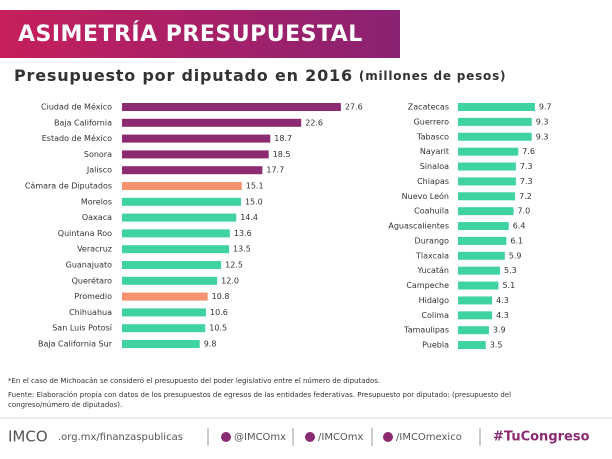 The height and width of the screenshot is (459, 612). Describe the element at coordinates (433, 270) in the screenshot. I see `category-label: Yucatán` at that location.